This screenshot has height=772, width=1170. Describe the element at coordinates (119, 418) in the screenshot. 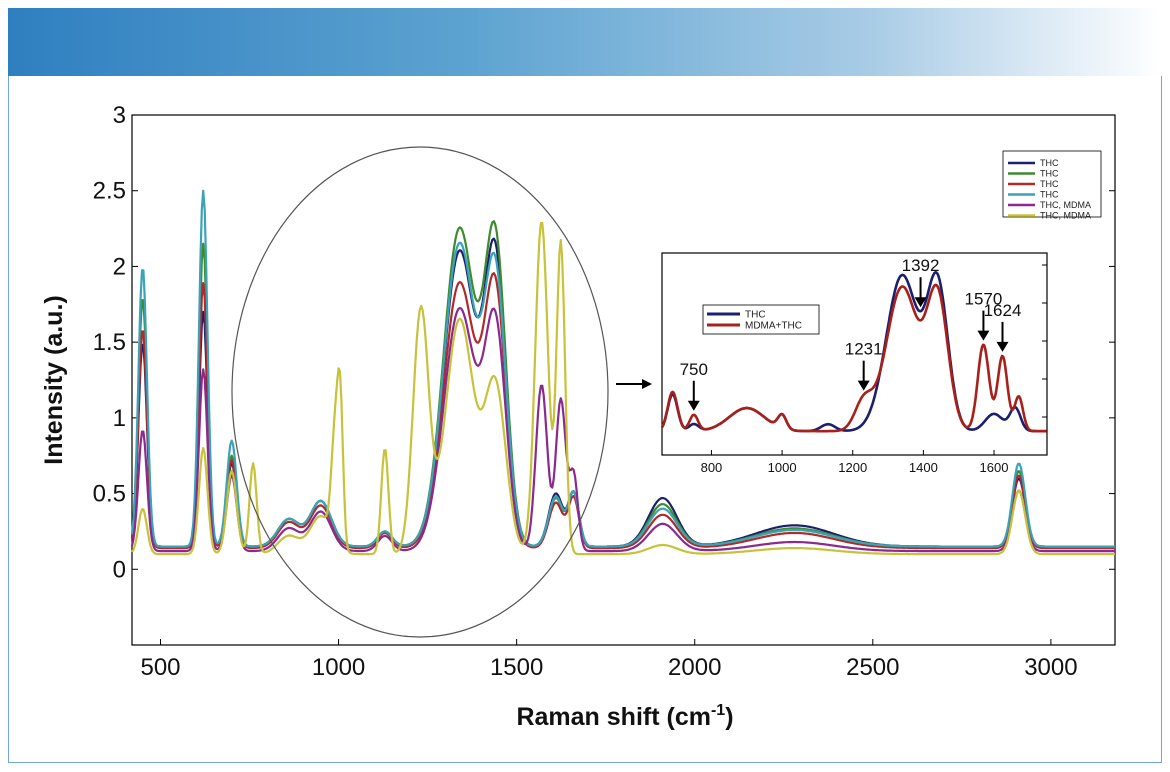

I see `y-tick-label: 1` at that location.